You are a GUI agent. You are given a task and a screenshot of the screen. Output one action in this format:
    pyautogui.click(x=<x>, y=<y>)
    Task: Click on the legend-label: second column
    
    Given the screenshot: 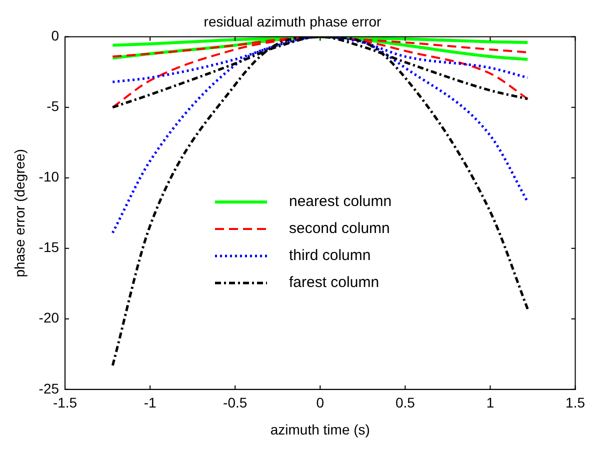 What is the action you would take?
    pyautogui.click(x=339, y=228)
    